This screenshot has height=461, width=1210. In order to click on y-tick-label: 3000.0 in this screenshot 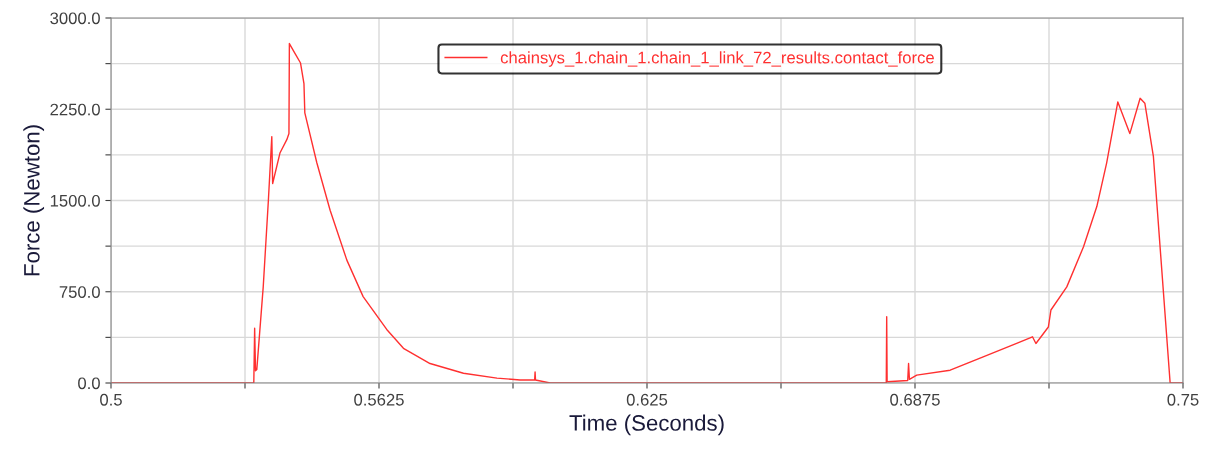, I will do `click(75, 18)`.